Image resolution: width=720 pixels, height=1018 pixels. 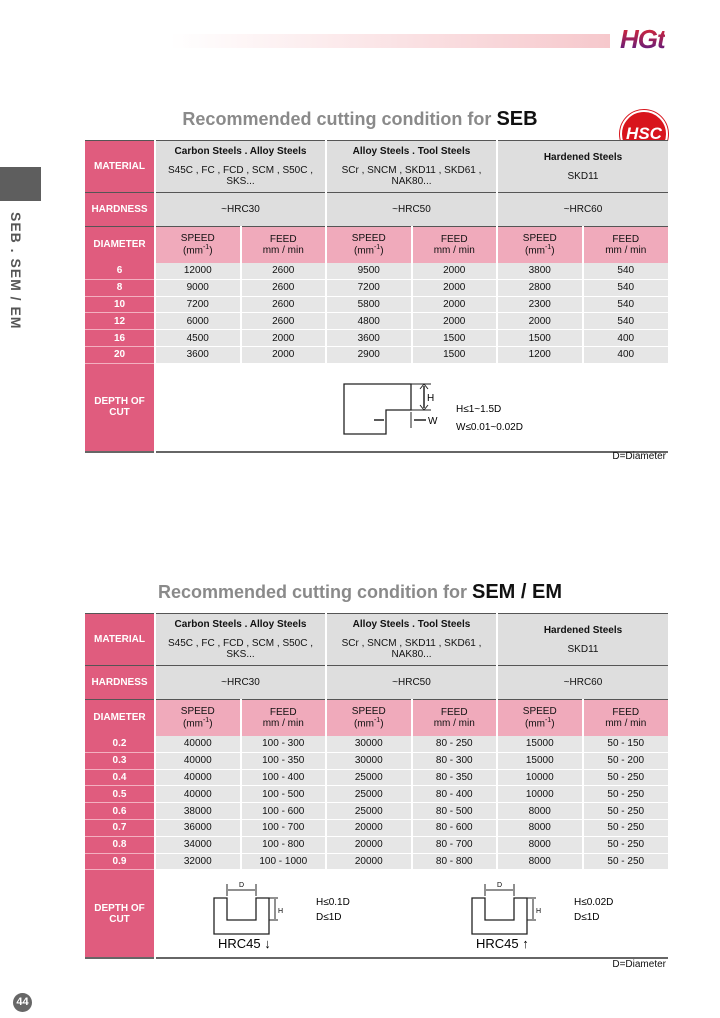 What do you see at coordinates (453, 744) in the screenshot?
I see `feed-cell: 80 - 250` at bounding box center [453, 744].